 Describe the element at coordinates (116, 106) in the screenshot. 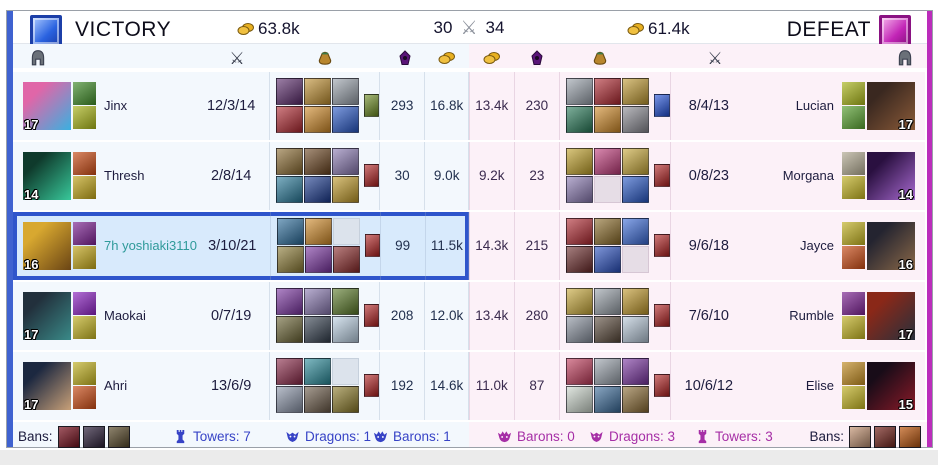

I see `player-name: Jinx` at that location.